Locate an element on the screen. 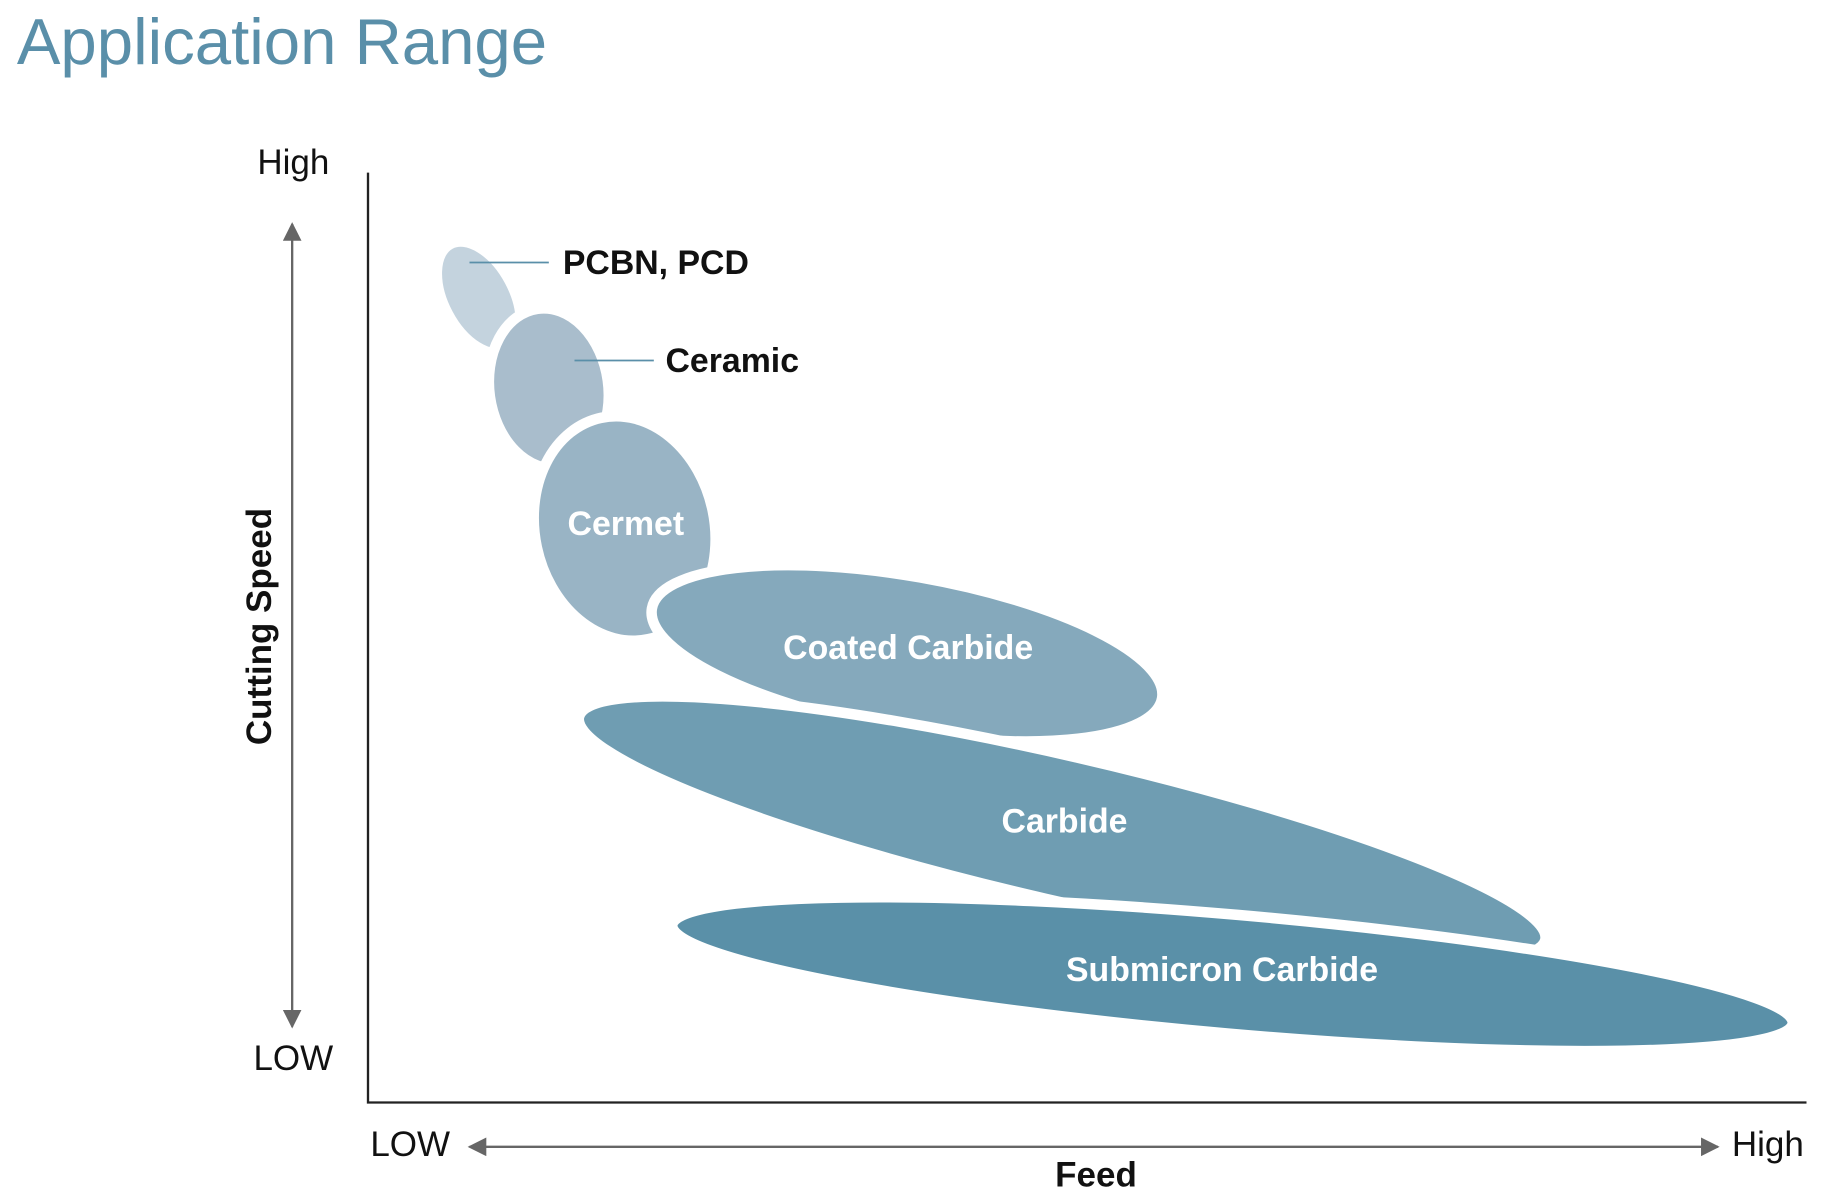  region-shape is located at coordinates (1232, 974).